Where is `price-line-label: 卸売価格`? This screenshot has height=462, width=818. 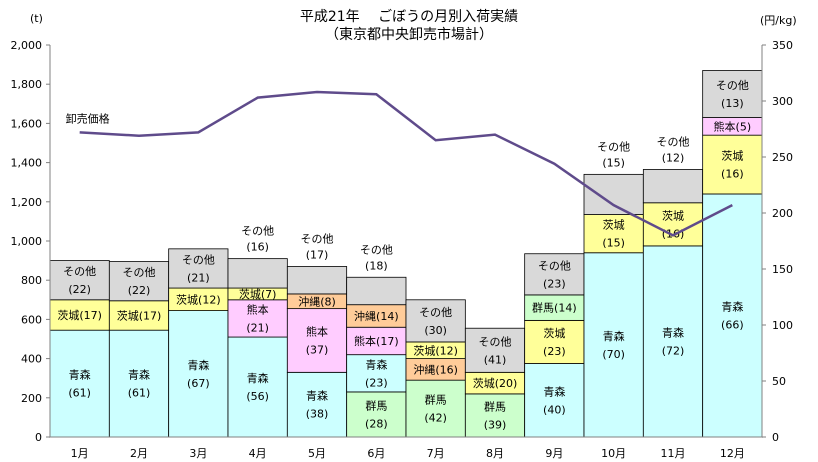 price-line-label: 卸売価格 is located at coordinates (88, 118).